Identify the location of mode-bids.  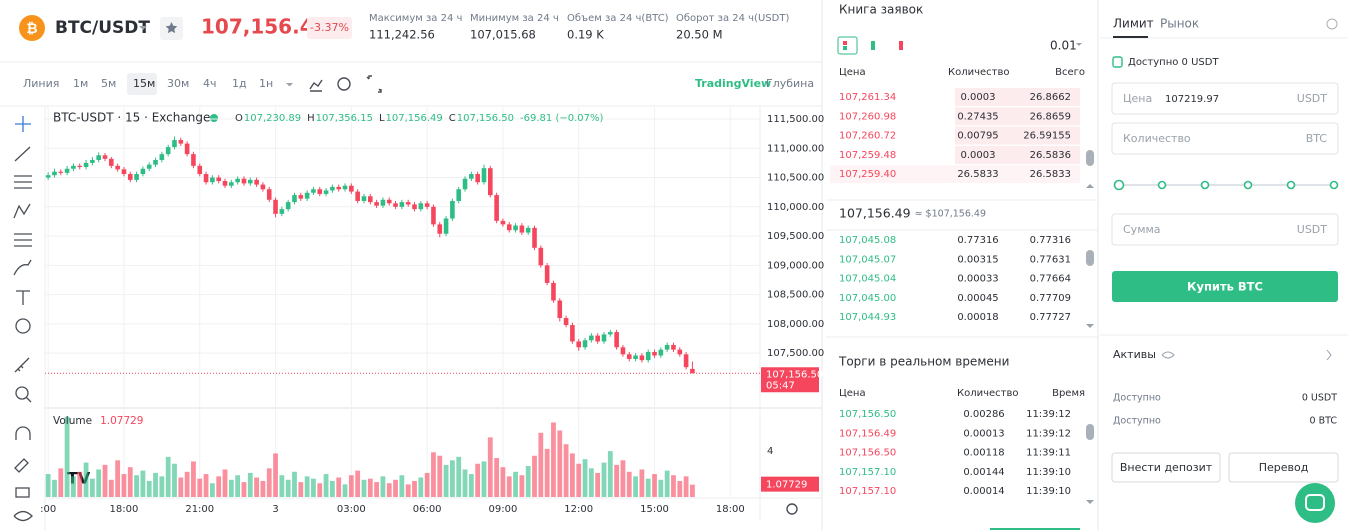
(873, 45).